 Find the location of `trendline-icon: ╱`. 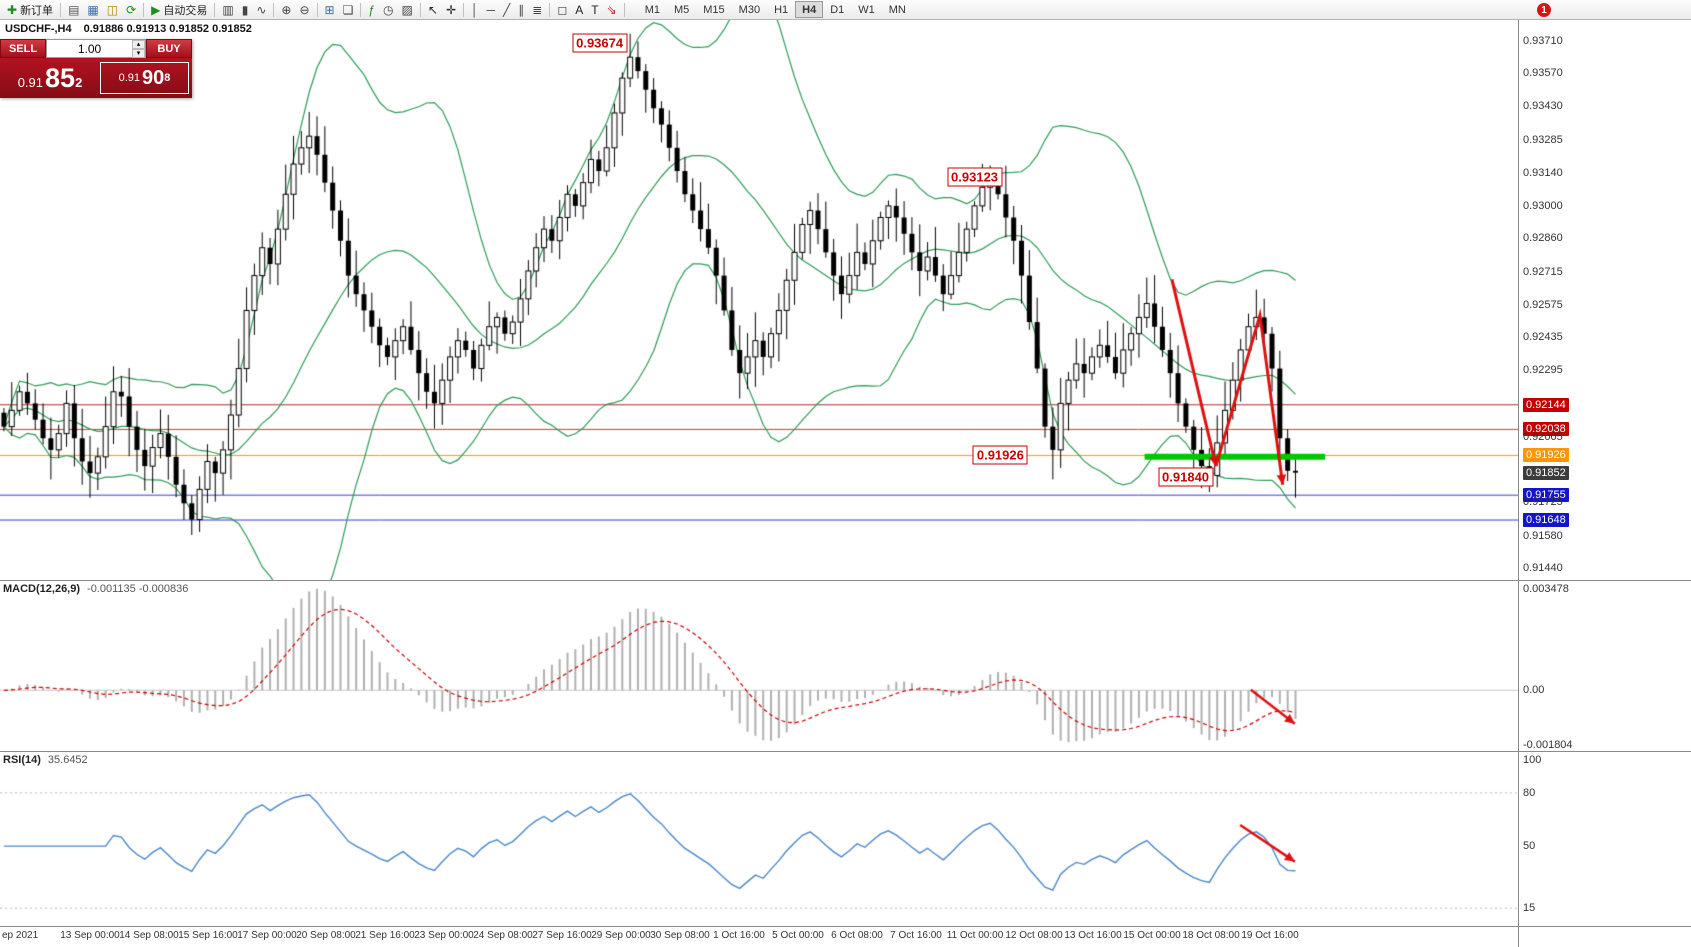

trendline-icon: ╱ is located at coordinates (507, 9).